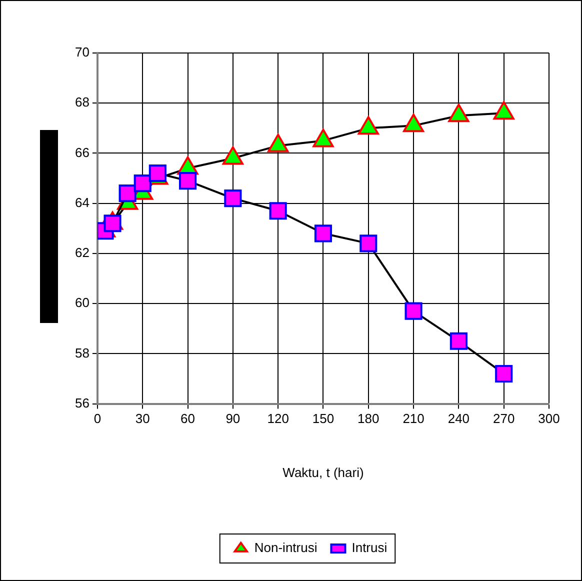 The height and width of the screenshot is (581, 582). What do you see at coordinates (503, 418) in the screenshot?
I see `x-tick-label: 270` at bounding box center [503, 418].